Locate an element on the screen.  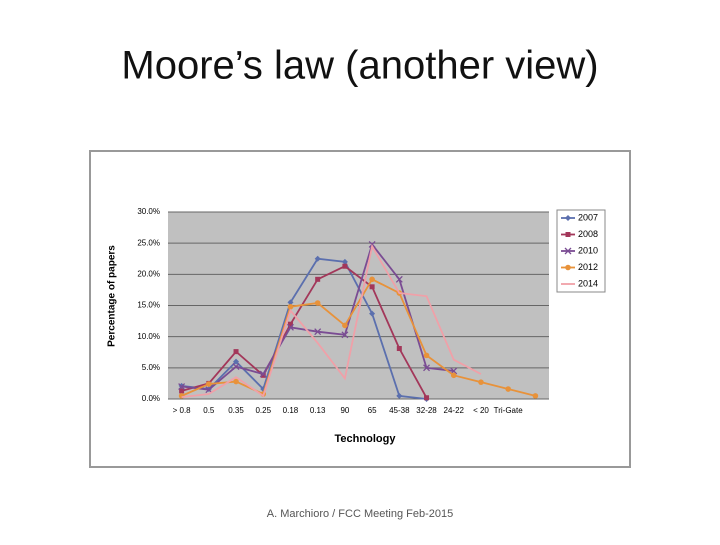
x-tick-label: 90 is located at coordinates (344, 410).